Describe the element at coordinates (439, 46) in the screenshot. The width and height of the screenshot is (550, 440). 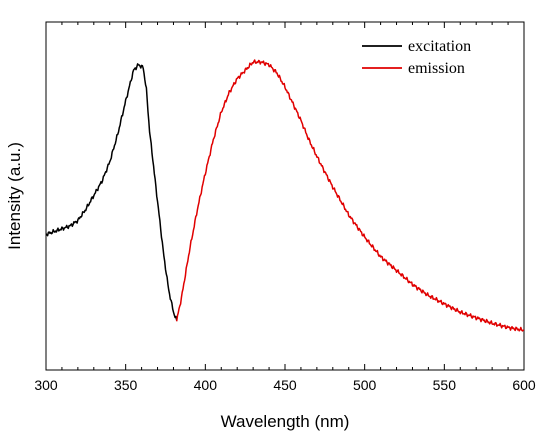
I see `legend-label-excitation: excitation` at that location.